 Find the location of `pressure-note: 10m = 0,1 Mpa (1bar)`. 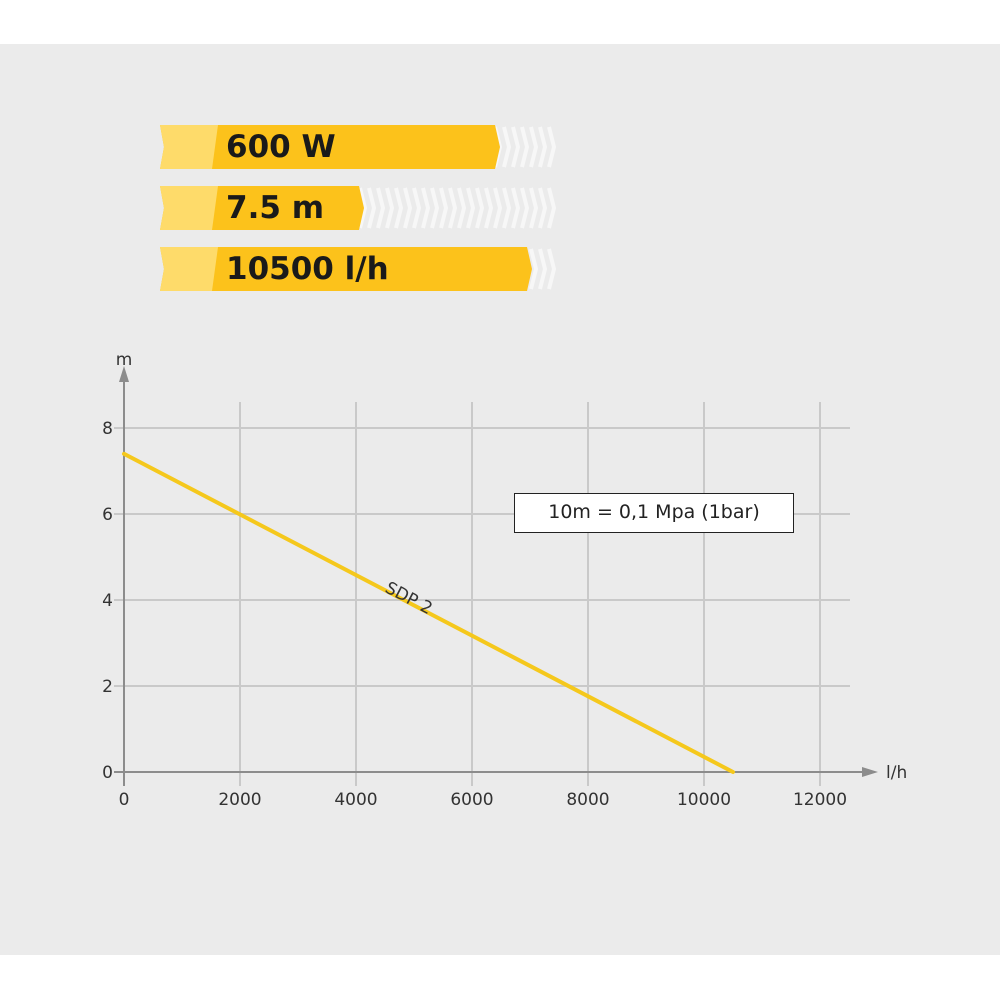

pressure-note: 10m = 0,1 Mpa (1bar) is located at coordinates (654, 513).